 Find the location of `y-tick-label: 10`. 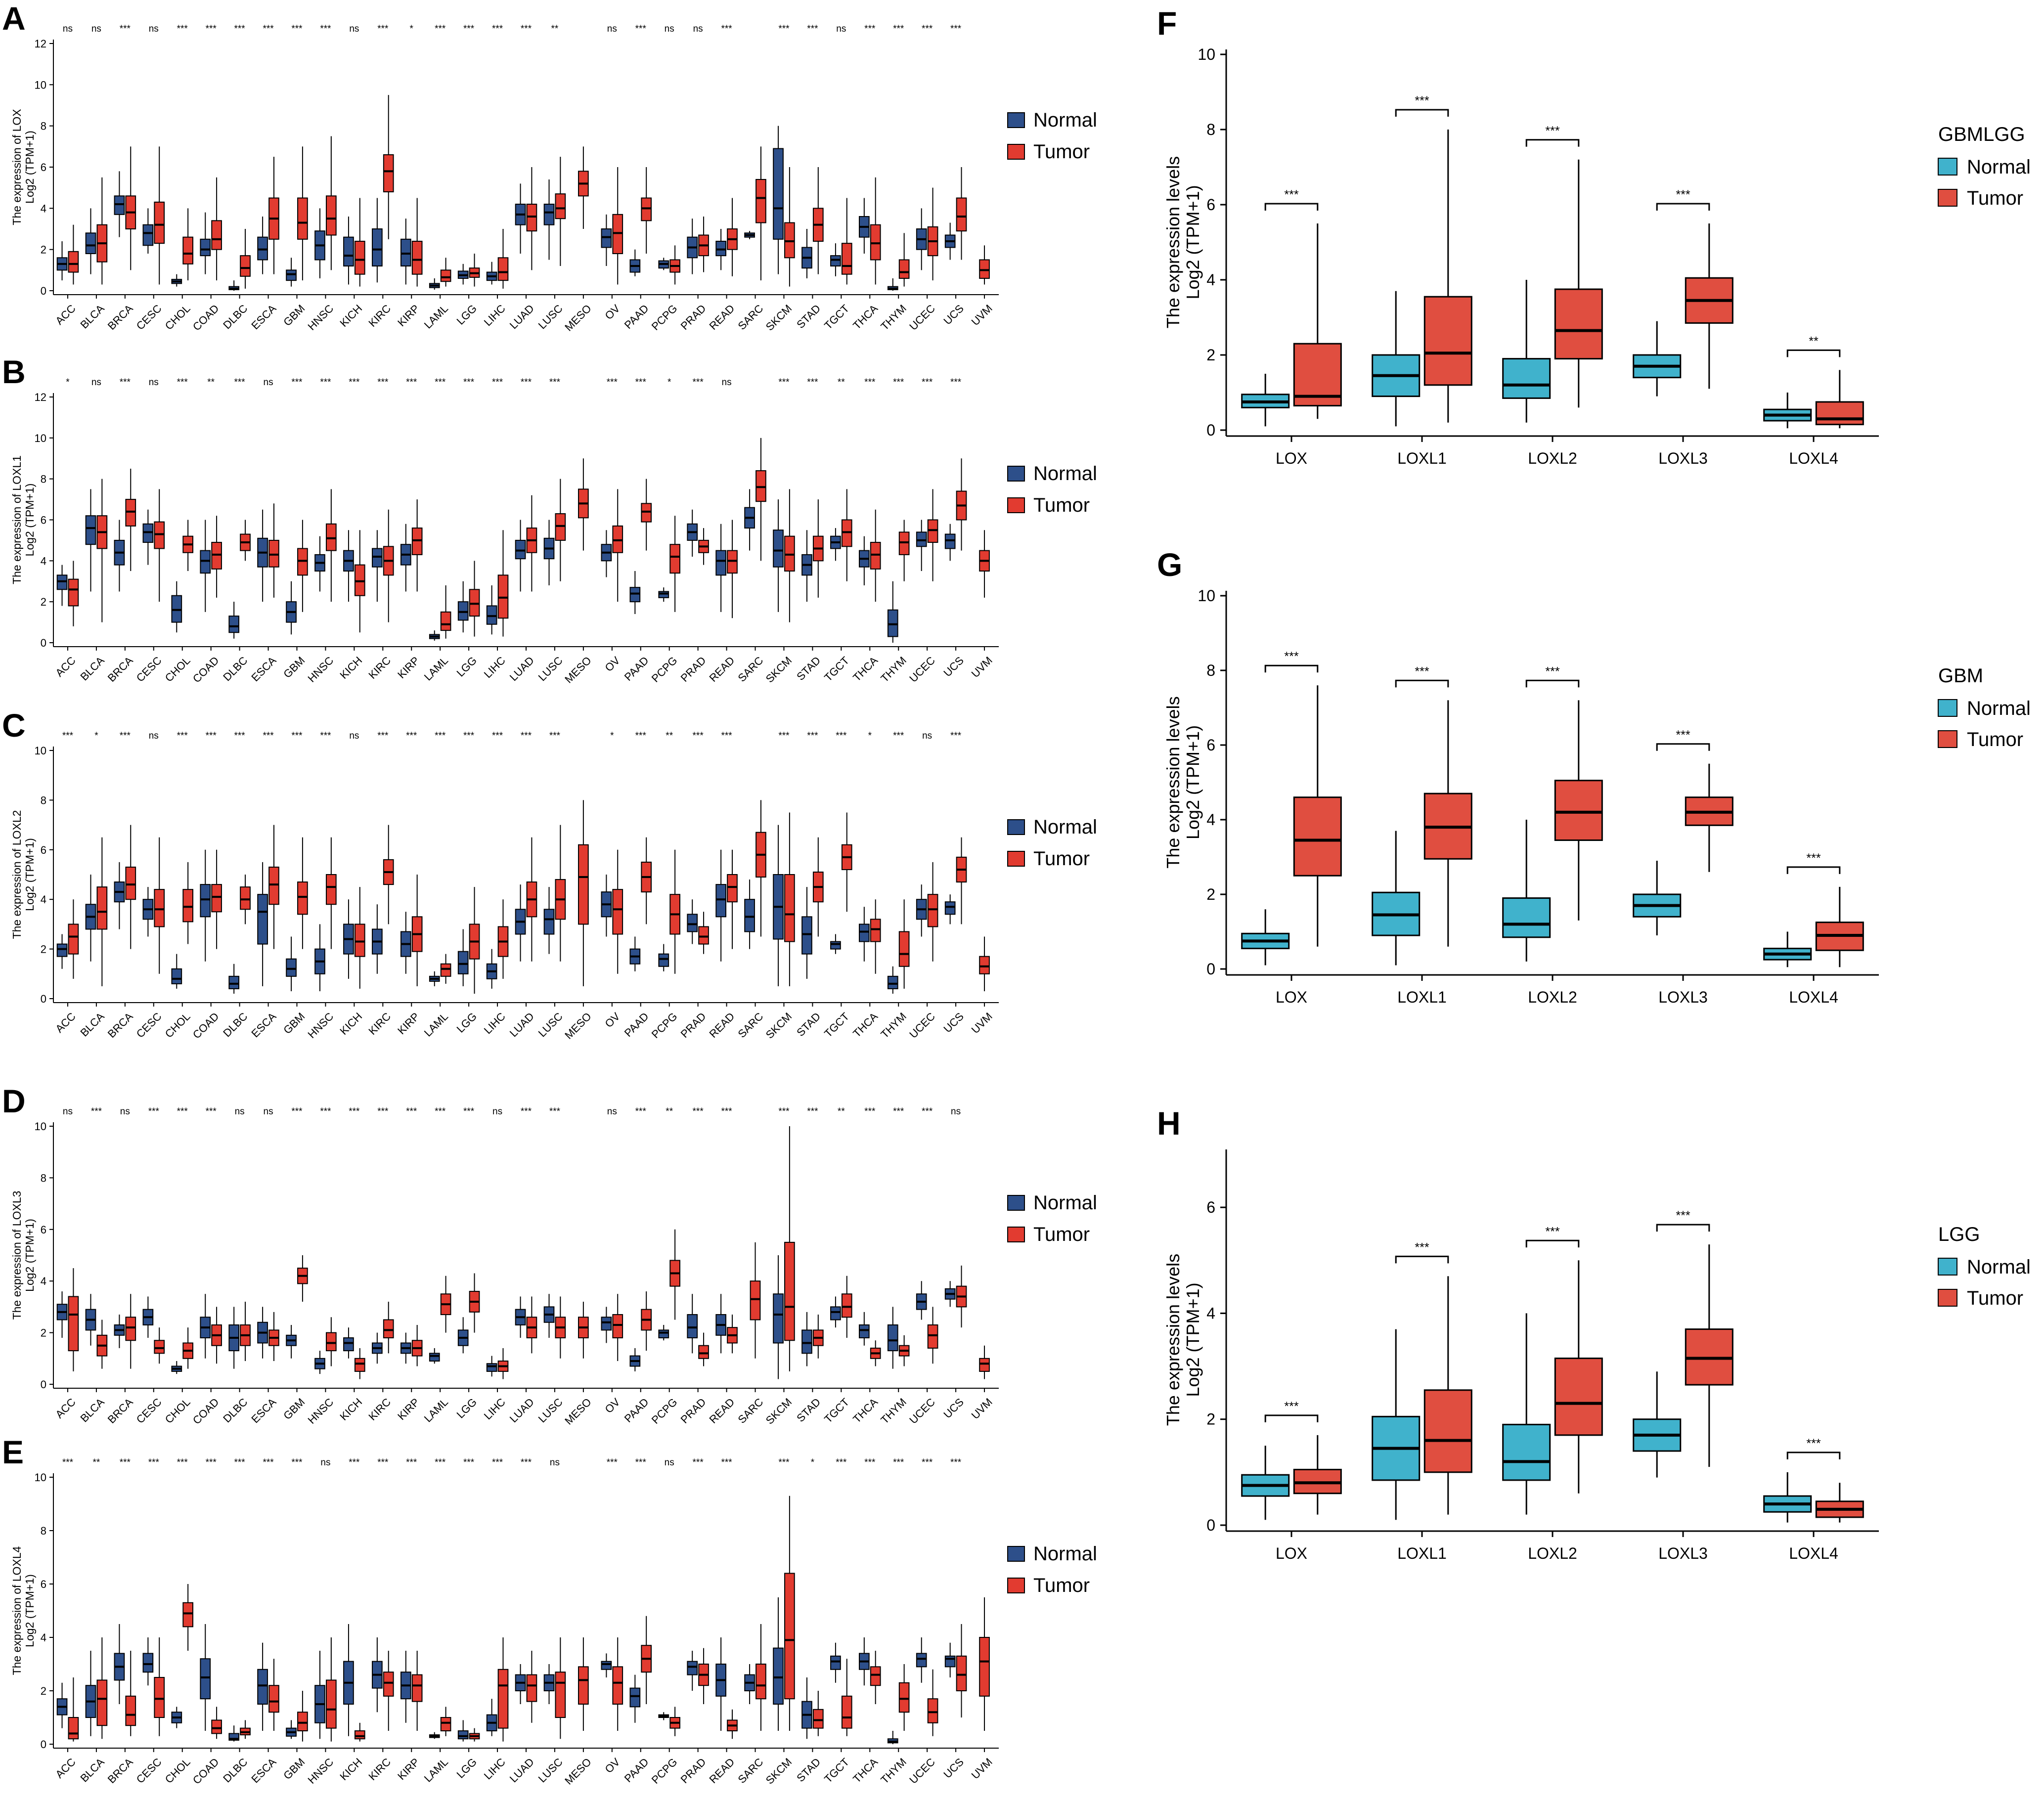

y-tick-label: 10 is located at coordinates (40, 85).